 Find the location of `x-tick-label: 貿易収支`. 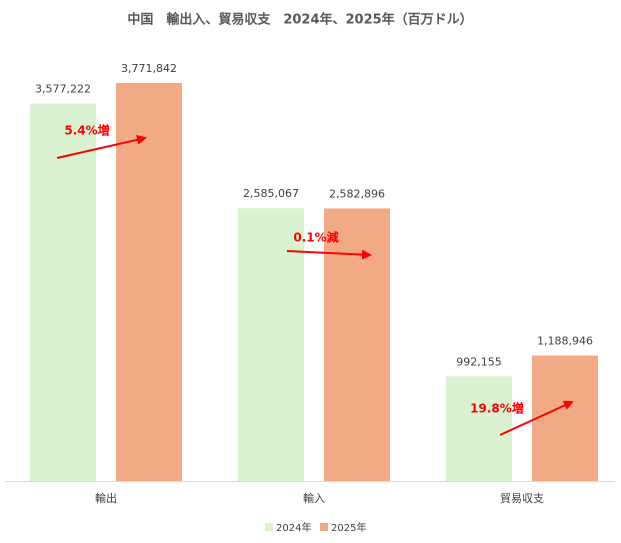

x-tick-label: 貿易収支 is located at coordinates (522, 498).